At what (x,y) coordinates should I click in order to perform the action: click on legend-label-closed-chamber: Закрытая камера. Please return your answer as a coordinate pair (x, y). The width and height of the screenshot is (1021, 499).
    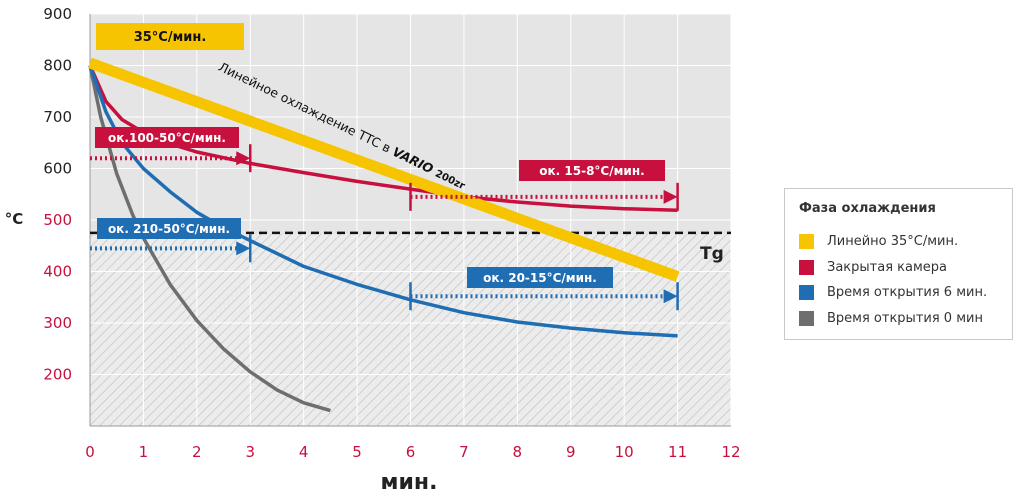
    Looking at the image, I should click on (887, 267).